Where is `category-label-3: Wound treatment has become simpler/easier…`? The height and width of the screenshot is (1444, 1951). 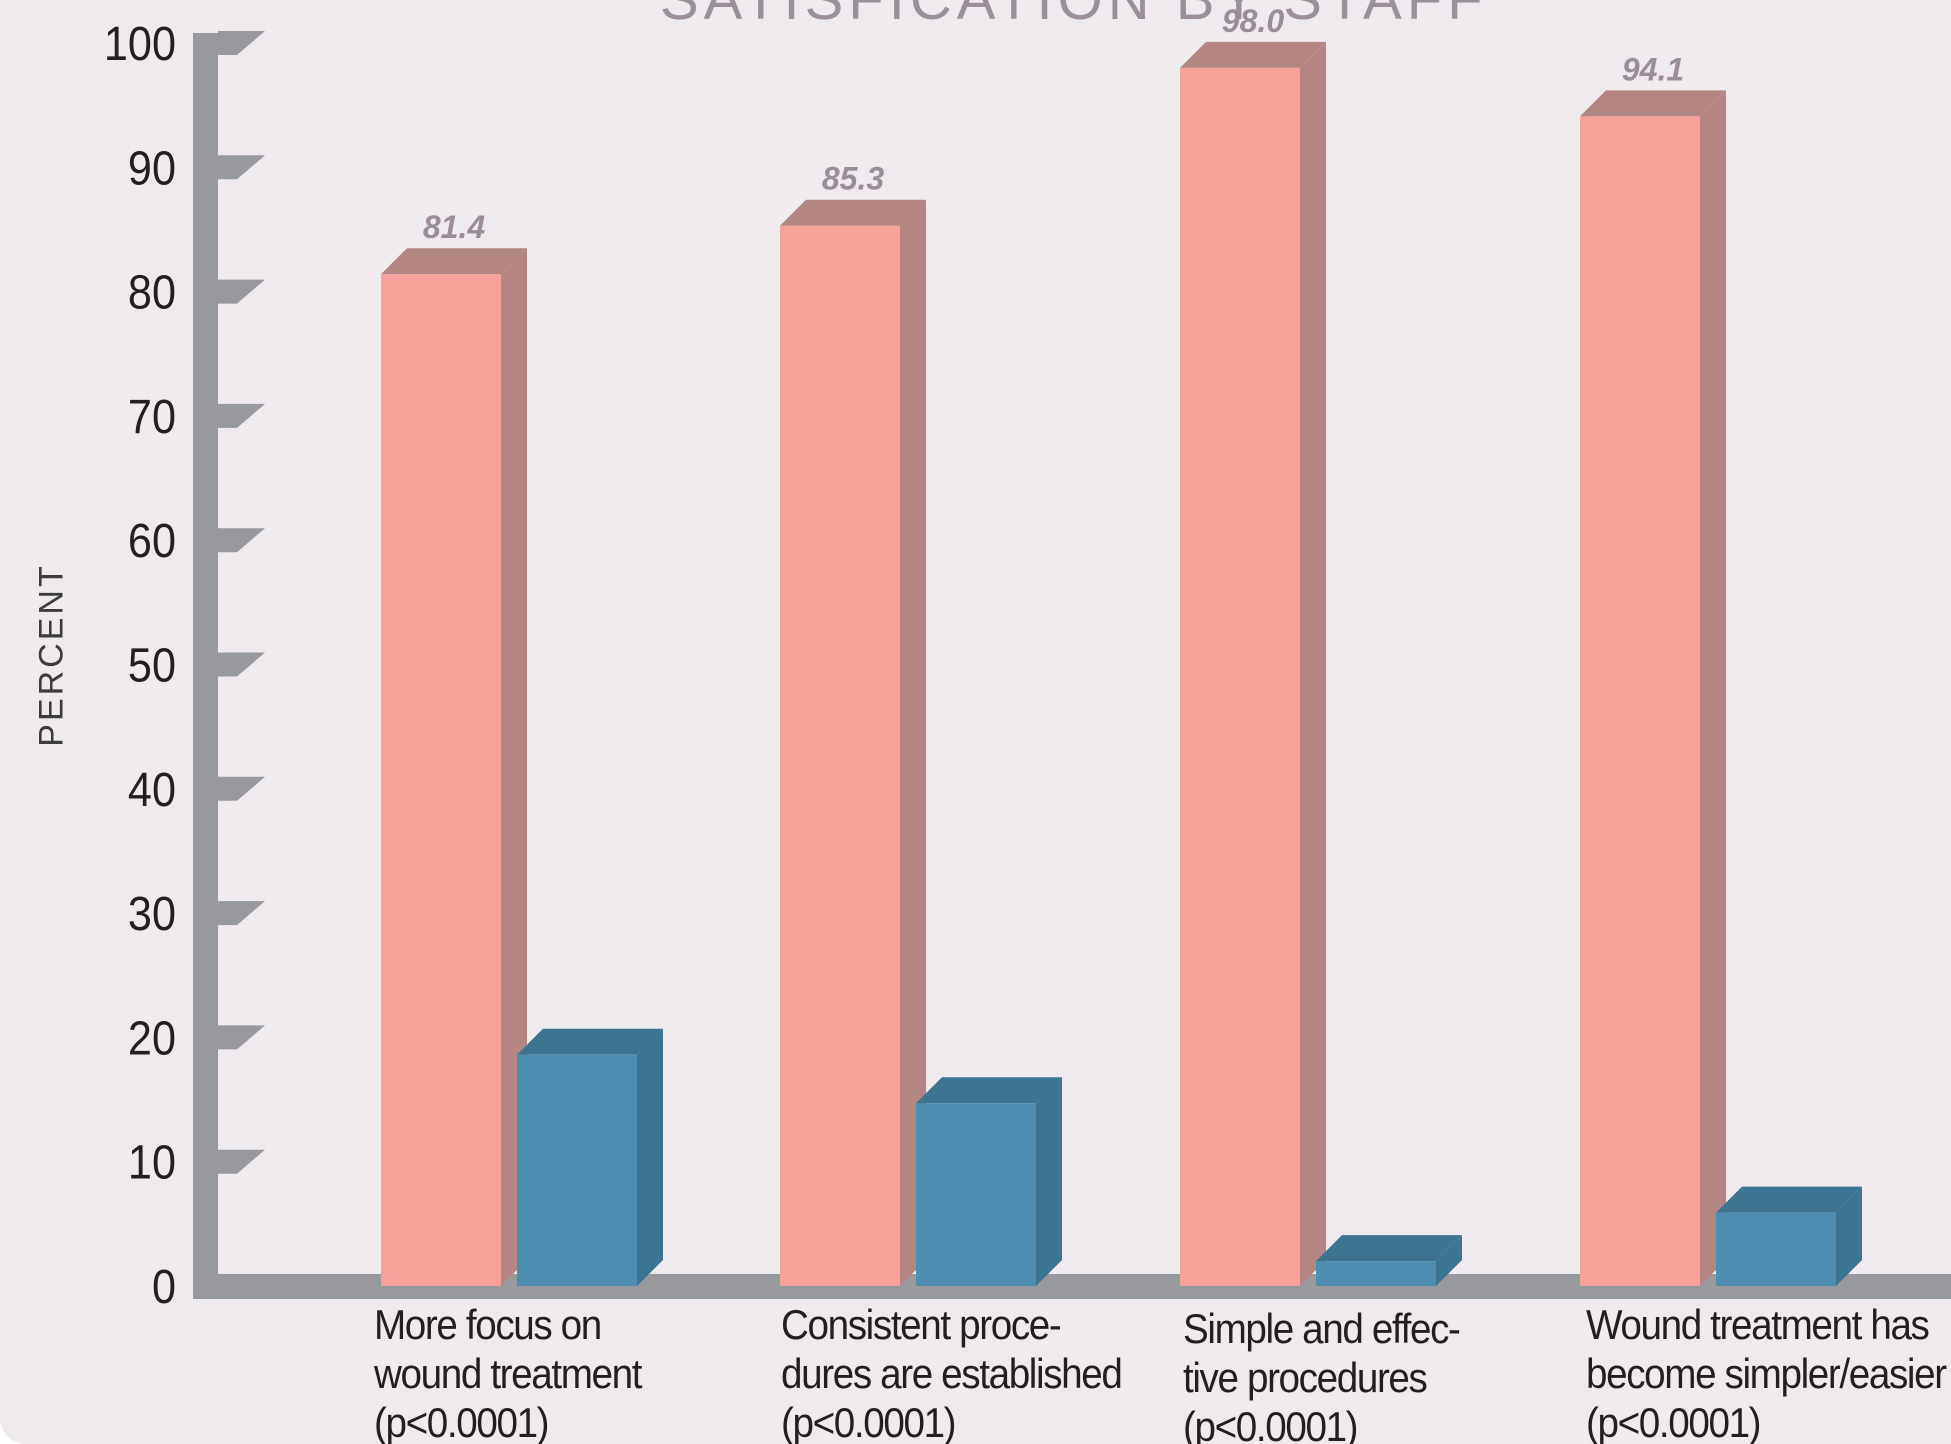
category-label-3: Wound treatment has become simpler/easier… is located at coordinates (1766, 1372).